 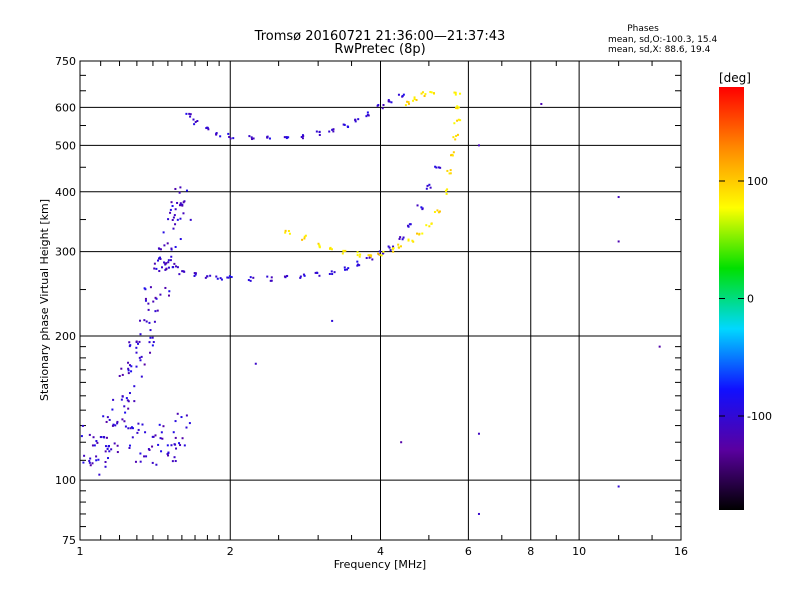 What do you see at coordinates (579, 551) in the screenshot?
I see `x-tick-label: 10` at bounding box center [579, 551].